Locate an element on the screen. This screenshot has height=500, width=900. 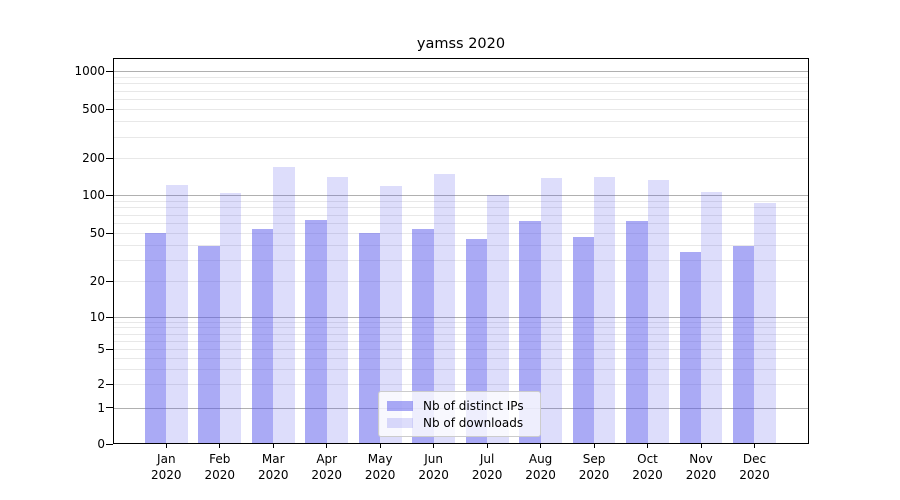
bar-nb-of-downloads-oct is located at coordinates (658, 312).